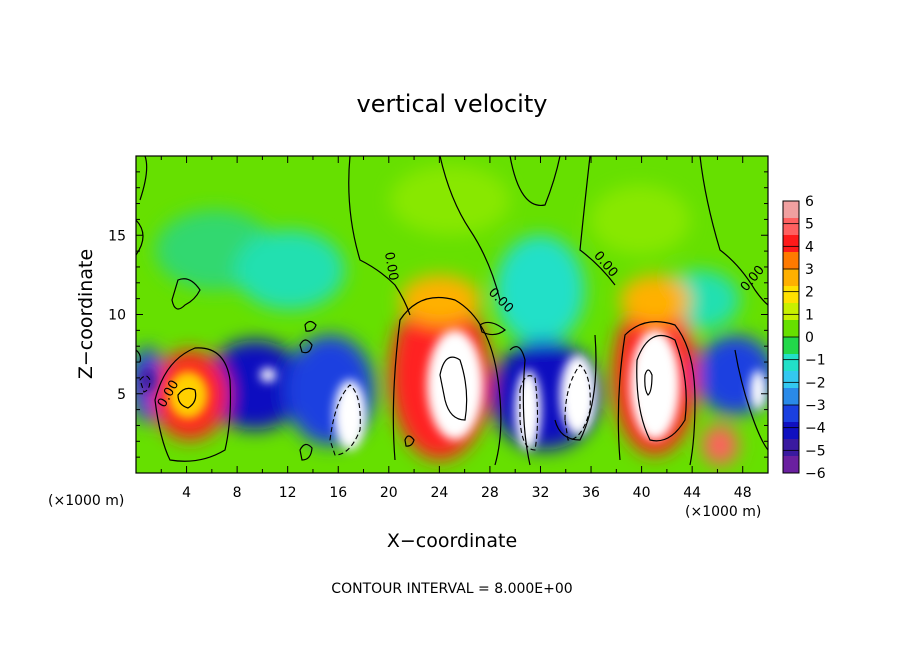 This screenshot has height=654, width=904. Describe the element at coordinates (117, 316) in the screenshot. I see `y-tick-label: 10` at that location.